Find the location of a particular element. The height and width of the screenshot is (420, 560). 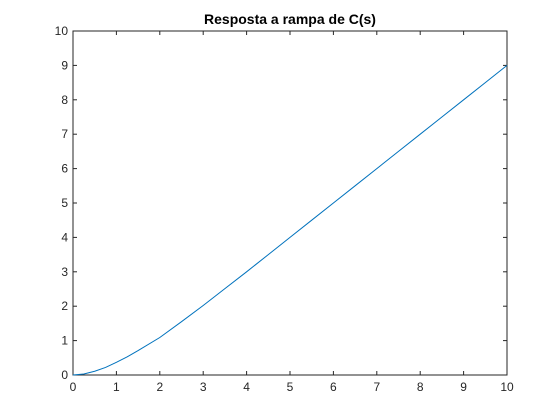

y-tick-label: 4 is located at coordinates (64, 237).